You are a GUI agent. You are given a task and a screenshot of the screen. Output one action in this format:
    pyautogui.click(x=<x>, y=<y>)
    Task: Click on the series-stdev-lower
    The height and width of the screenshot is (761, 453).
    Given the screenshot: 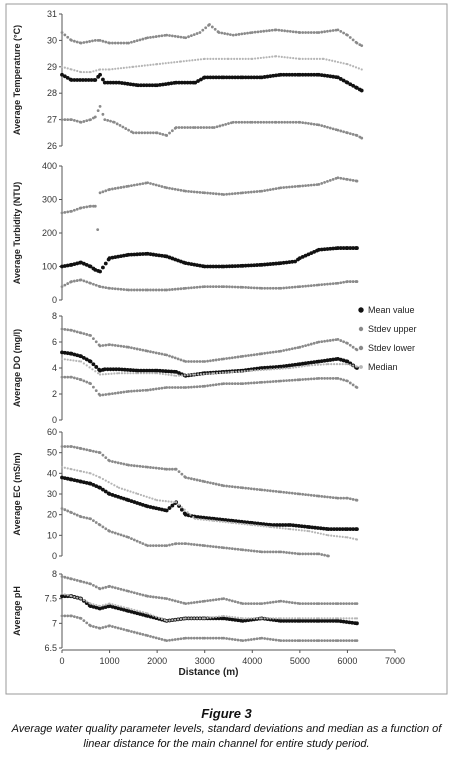 What is the action you would take?
    pyautogui.click(x=212, y=122)
    